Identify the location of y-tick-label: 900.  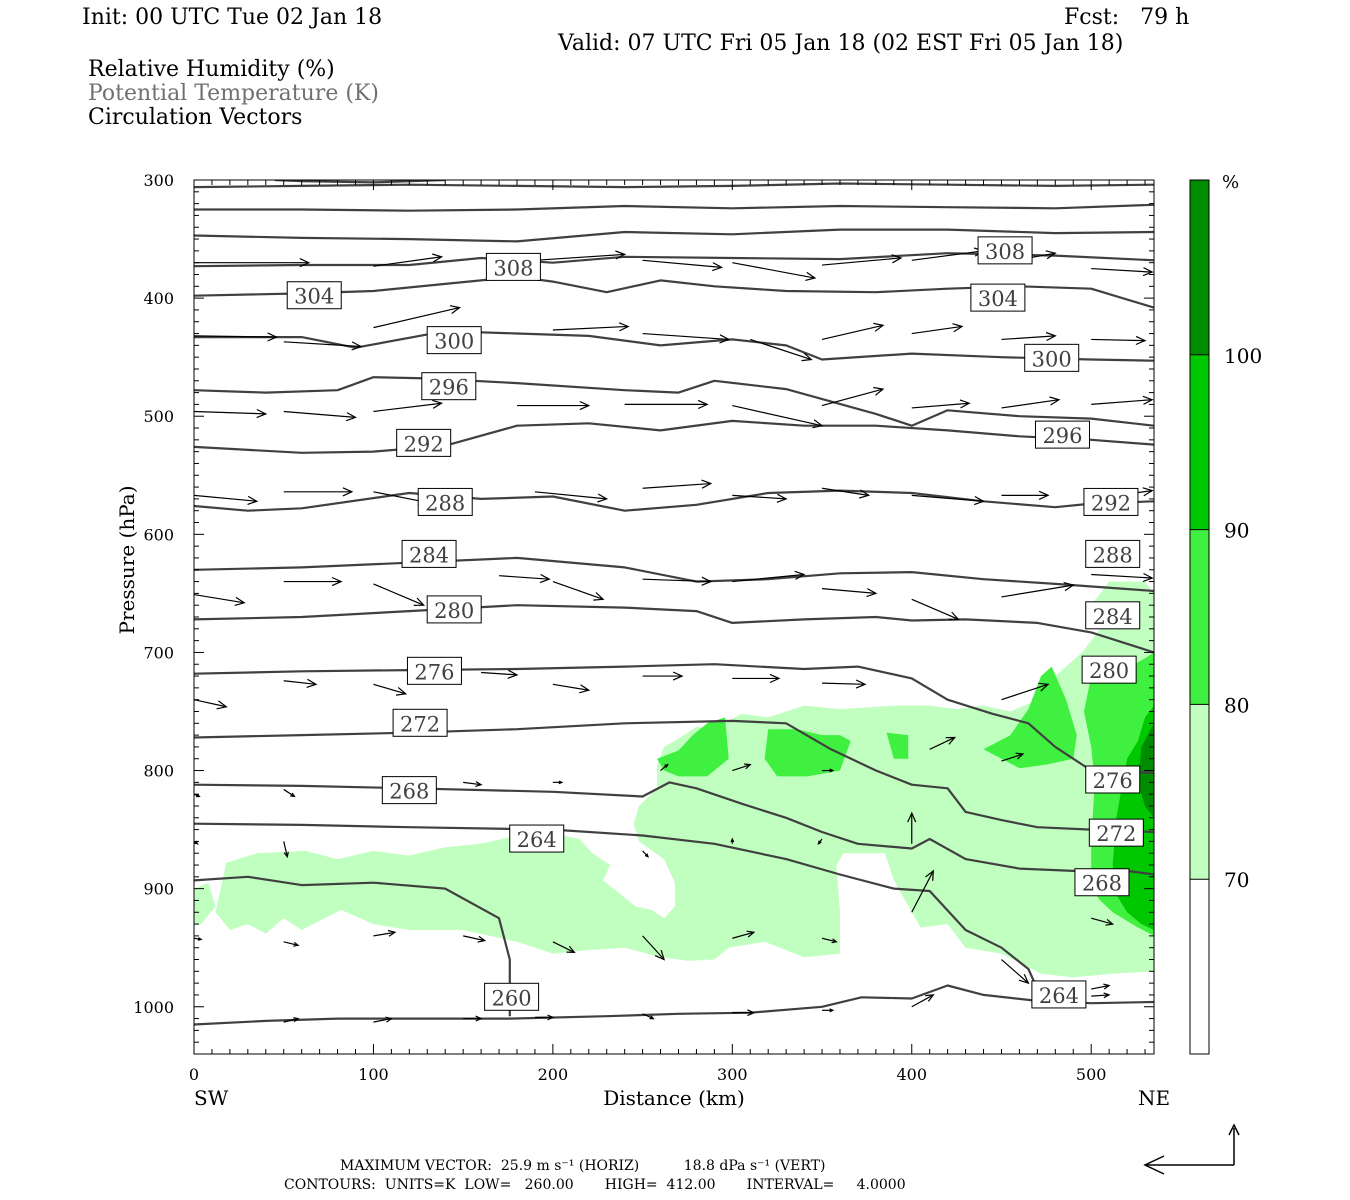
(158, 889).